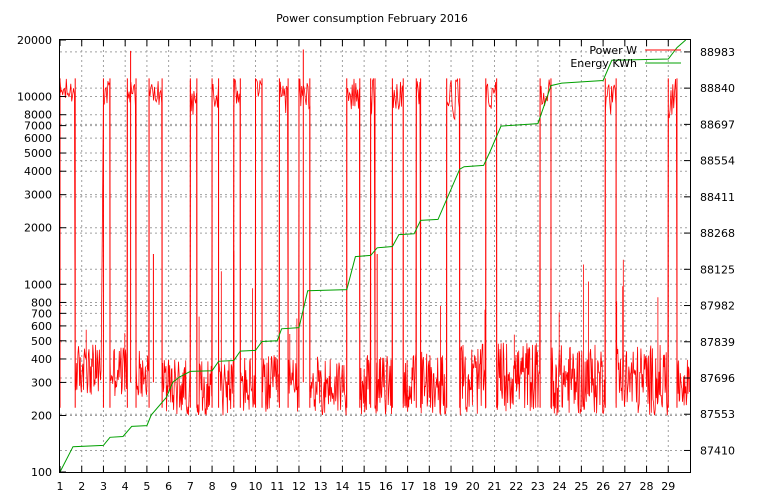  Describe the element at coordinates (364, 486) in the screenshot. I see `x-tick-label: 15` at that location.